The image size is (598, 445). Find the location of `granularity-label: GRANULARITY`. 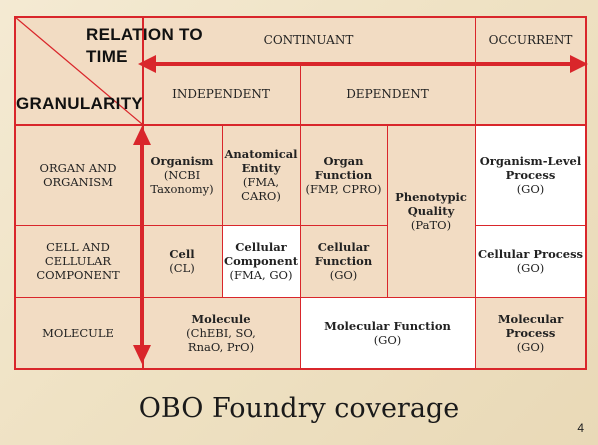

granularity-label: GRANULARITY is located at coordinates (80, 103).